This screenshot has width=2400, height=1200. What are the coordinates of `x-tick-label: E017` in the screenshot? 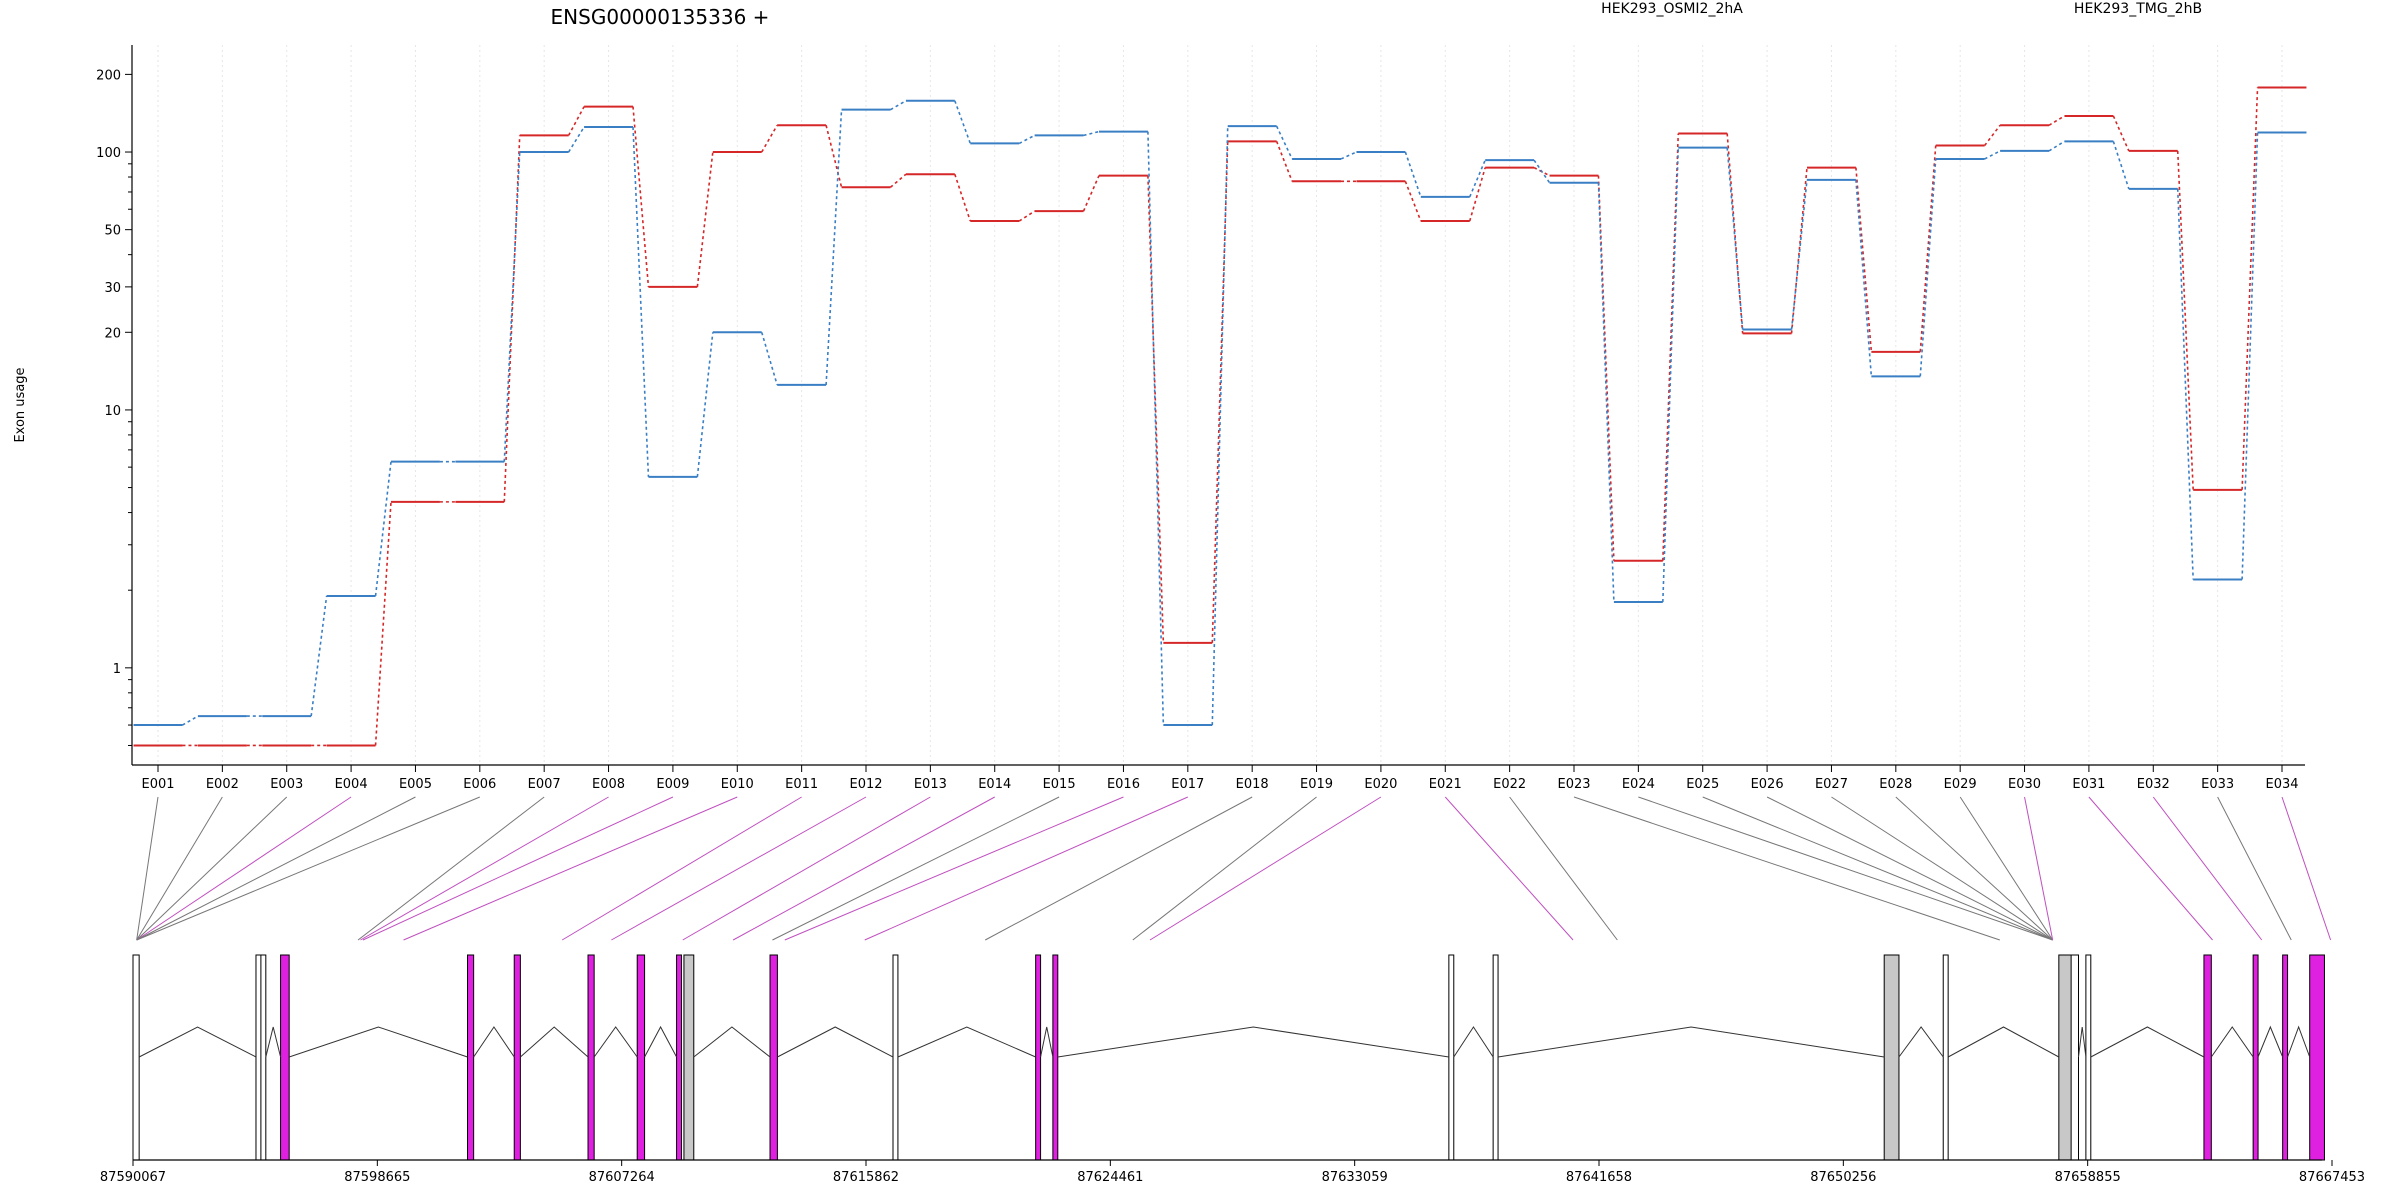 It's located at (1187, 784).